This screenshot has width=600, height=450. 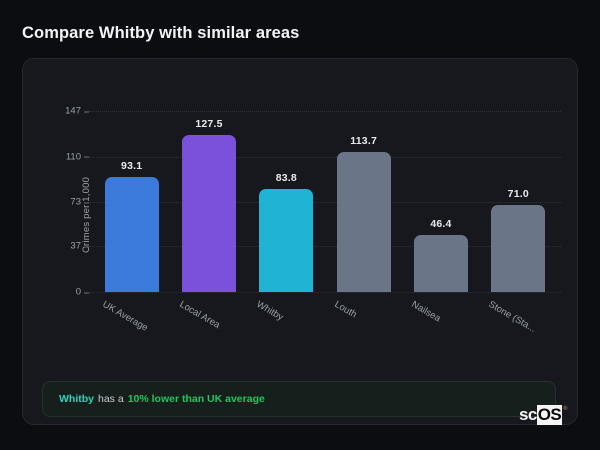 What do you see at coordinates (77, 157) in the screenshot?
I see `y-tick-110: 110` at bounding box center [77, 157].